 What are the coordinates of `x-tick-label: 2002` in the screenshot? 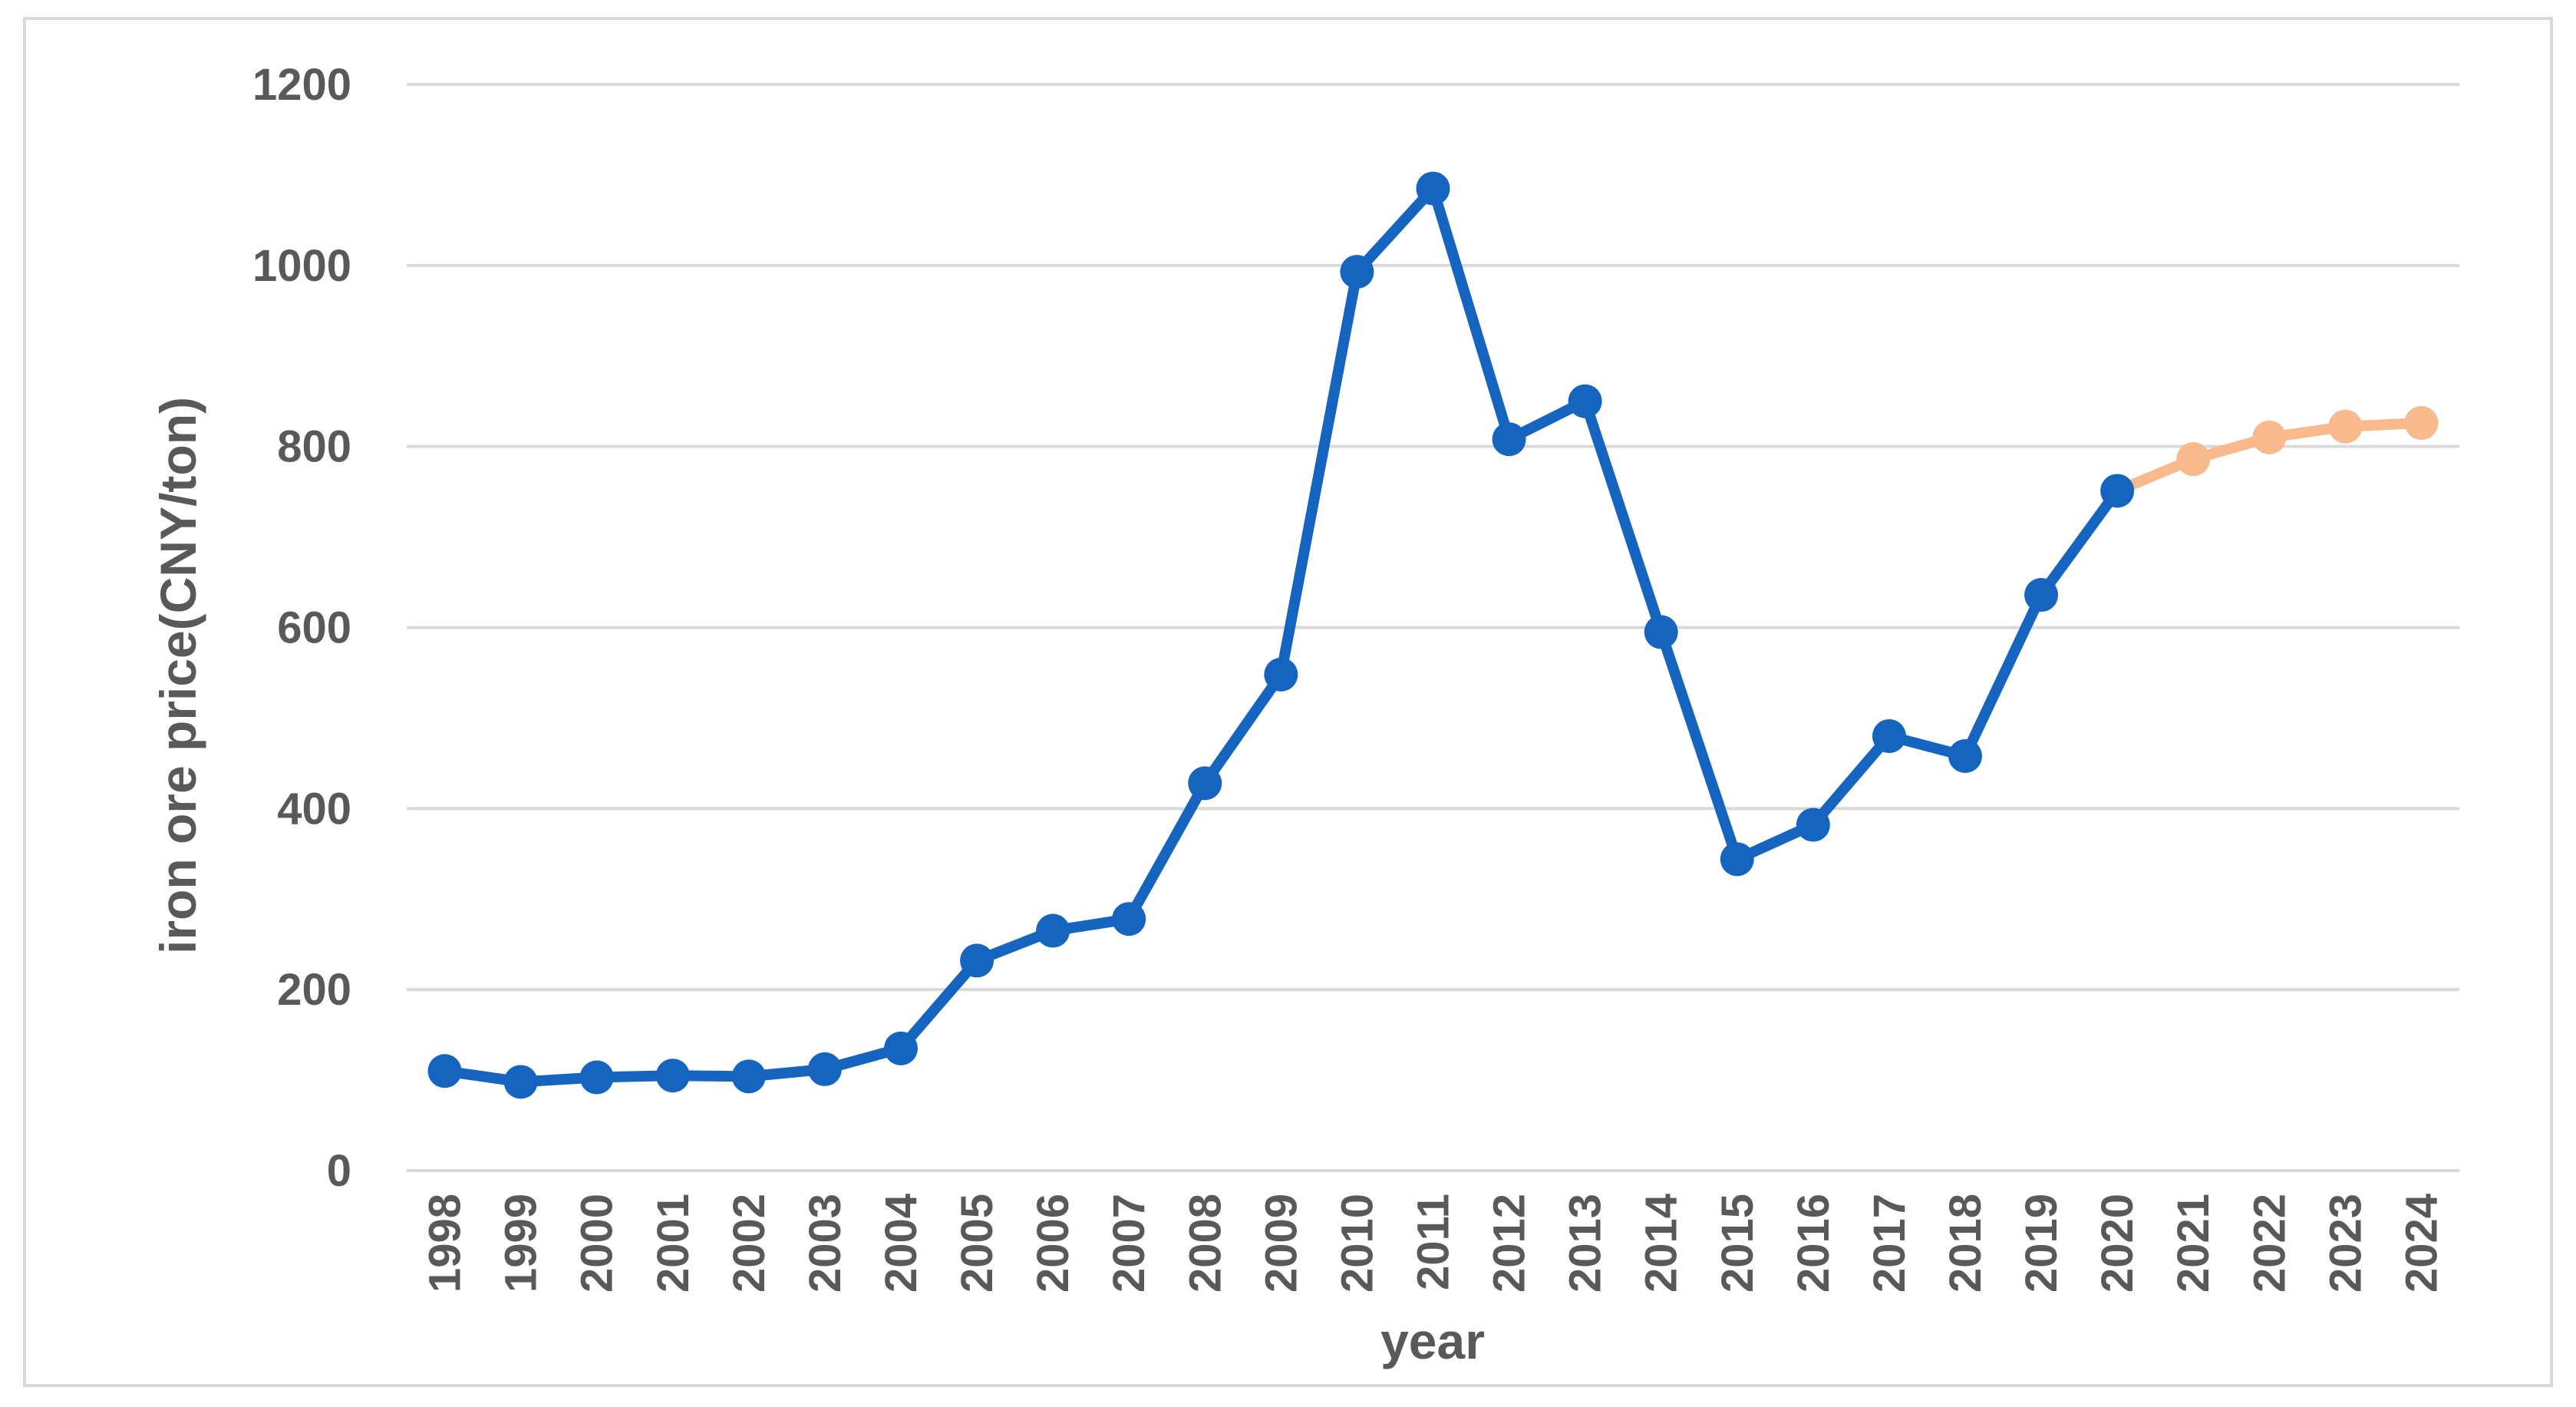 It's located at (749, 1243).